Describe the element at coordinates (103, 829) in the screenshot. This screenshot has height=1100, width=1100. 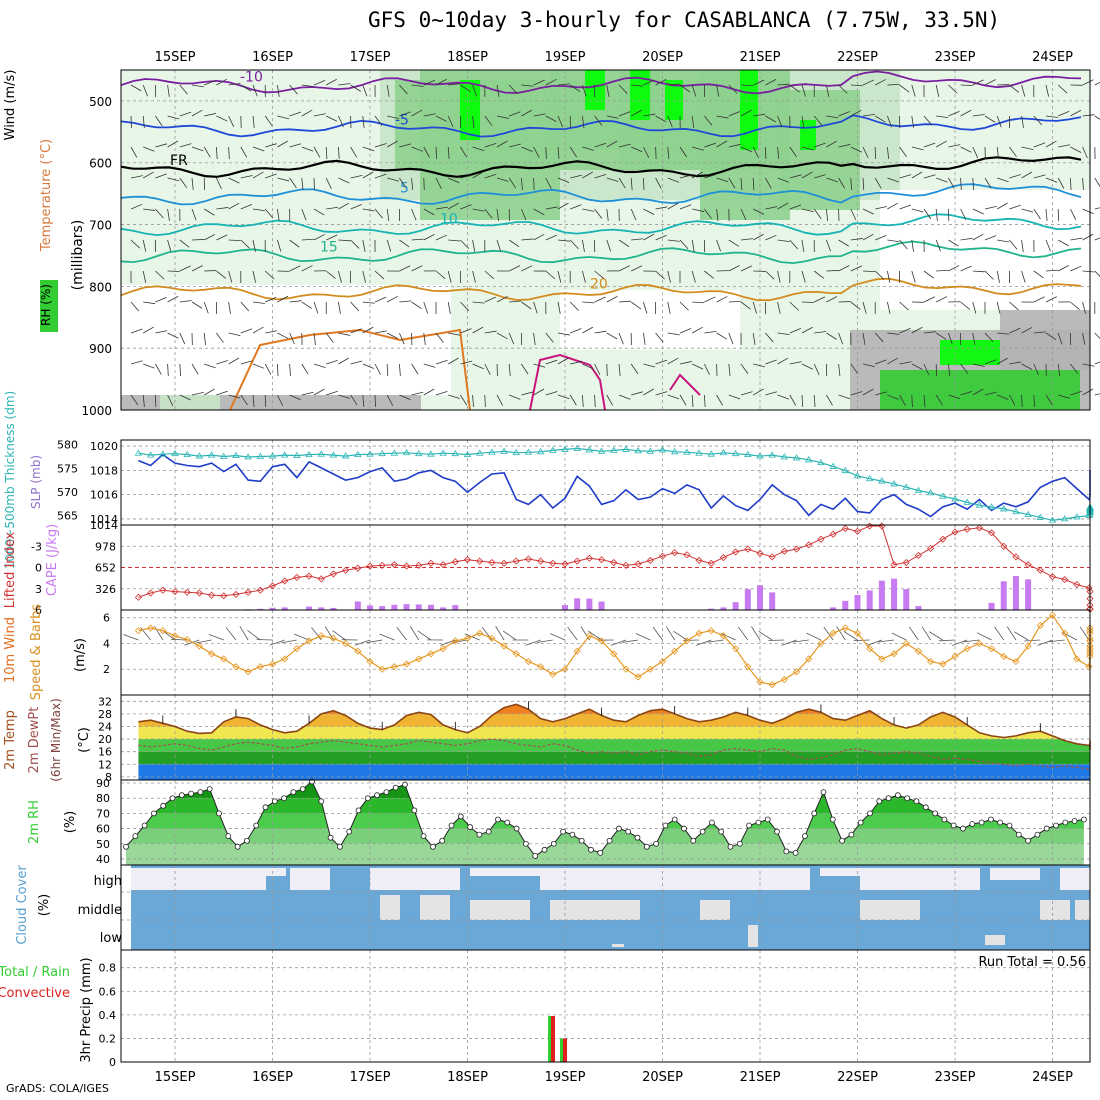
I see `rh-tick: 60` at that location.